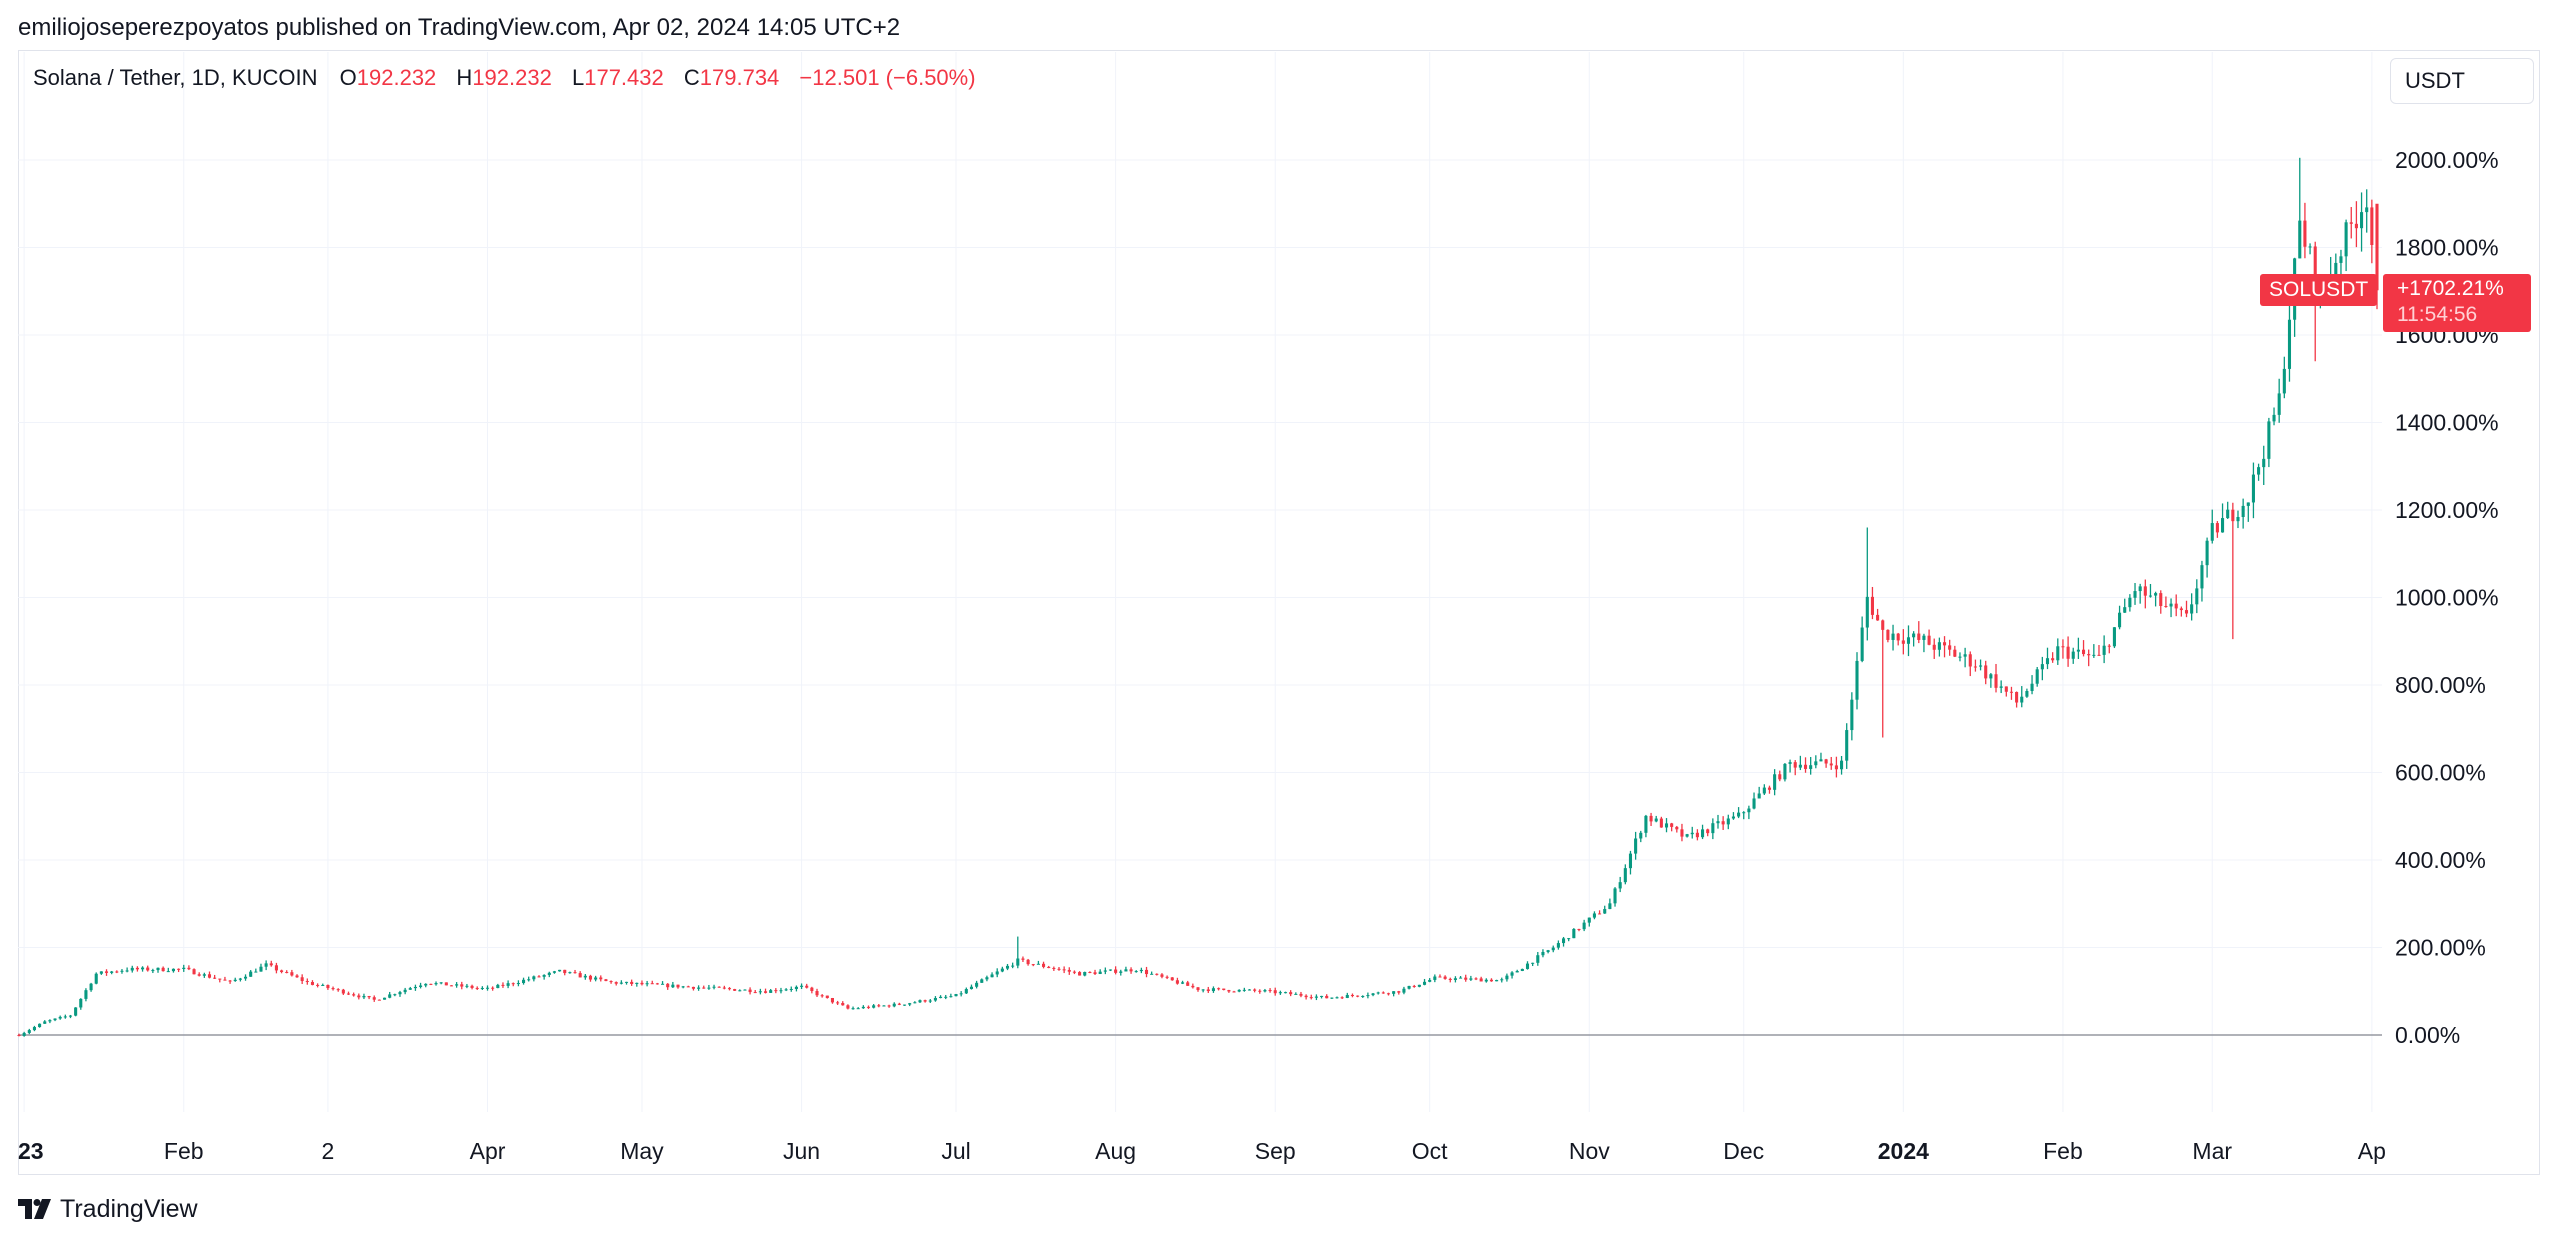  I want to click on x-tick-label: Oct, so click(1430, 1151).